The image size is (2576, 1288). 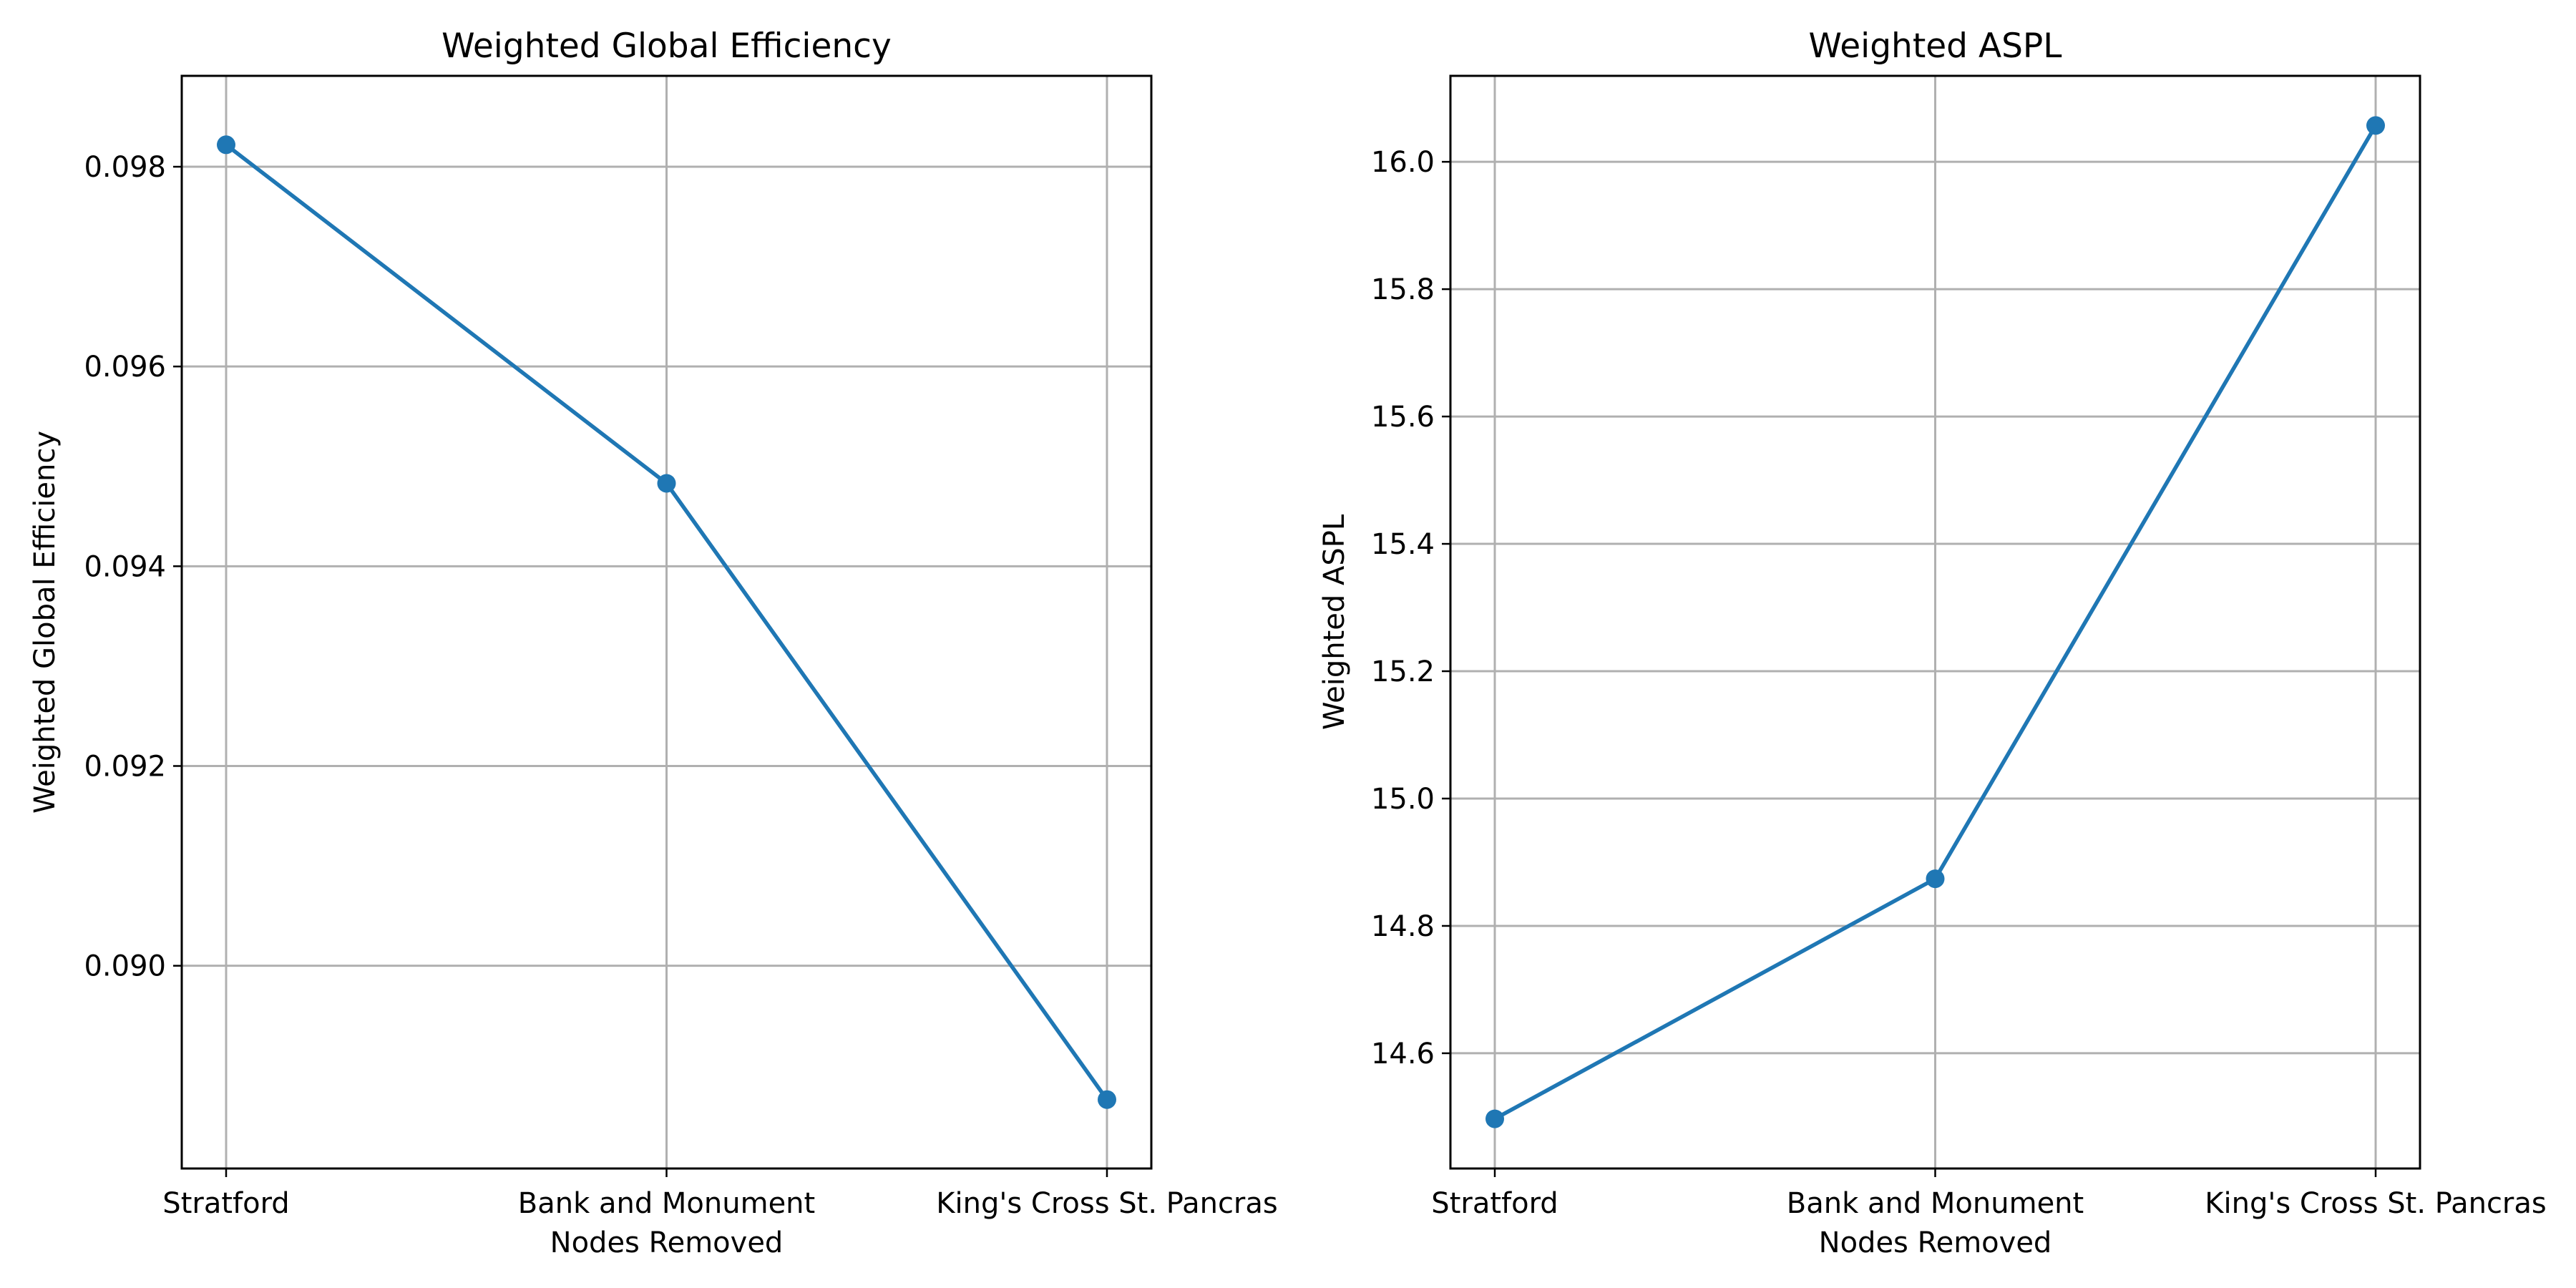 I want to click on aspl-y-tick-label: 15.2, so click(x=1403, y=671).